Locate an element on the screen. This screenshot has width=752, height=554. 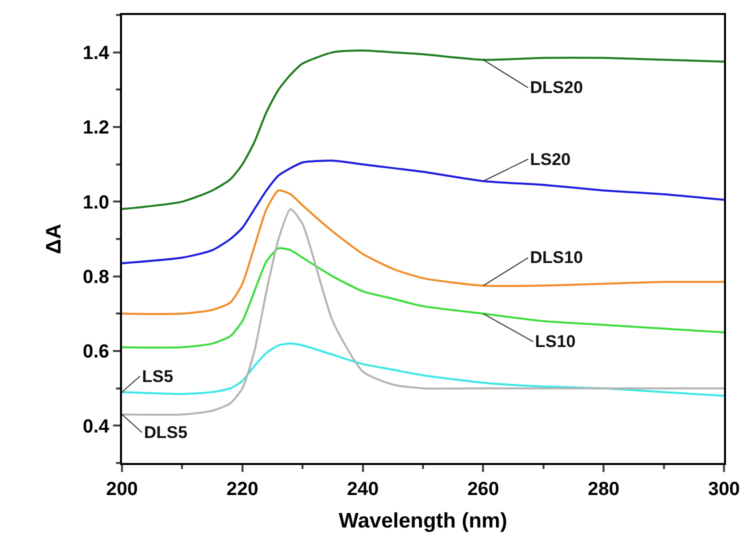
y-tick-label: 1.0 is located at coordinates (96, 203).